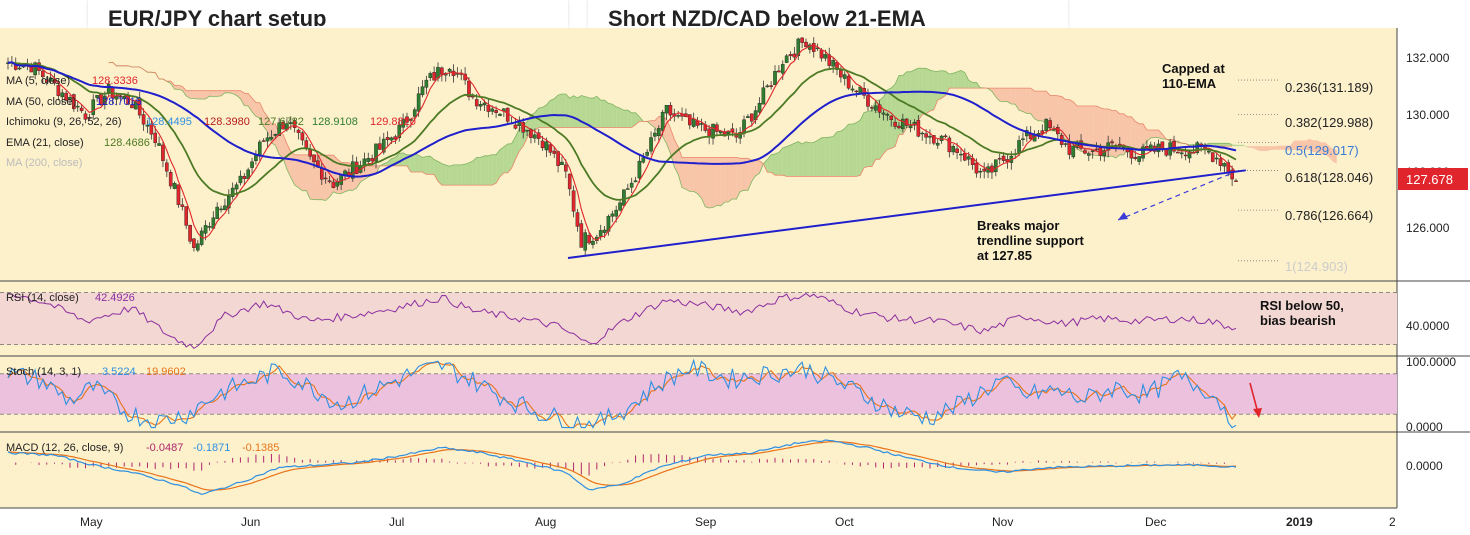 The height and width of the screenshot is (535, 1470). What do you see at coordinates (45, 143) in the screenshot?
I see `legend-ema21-label: EMA (21, close)` at bounding box center [45, 143].